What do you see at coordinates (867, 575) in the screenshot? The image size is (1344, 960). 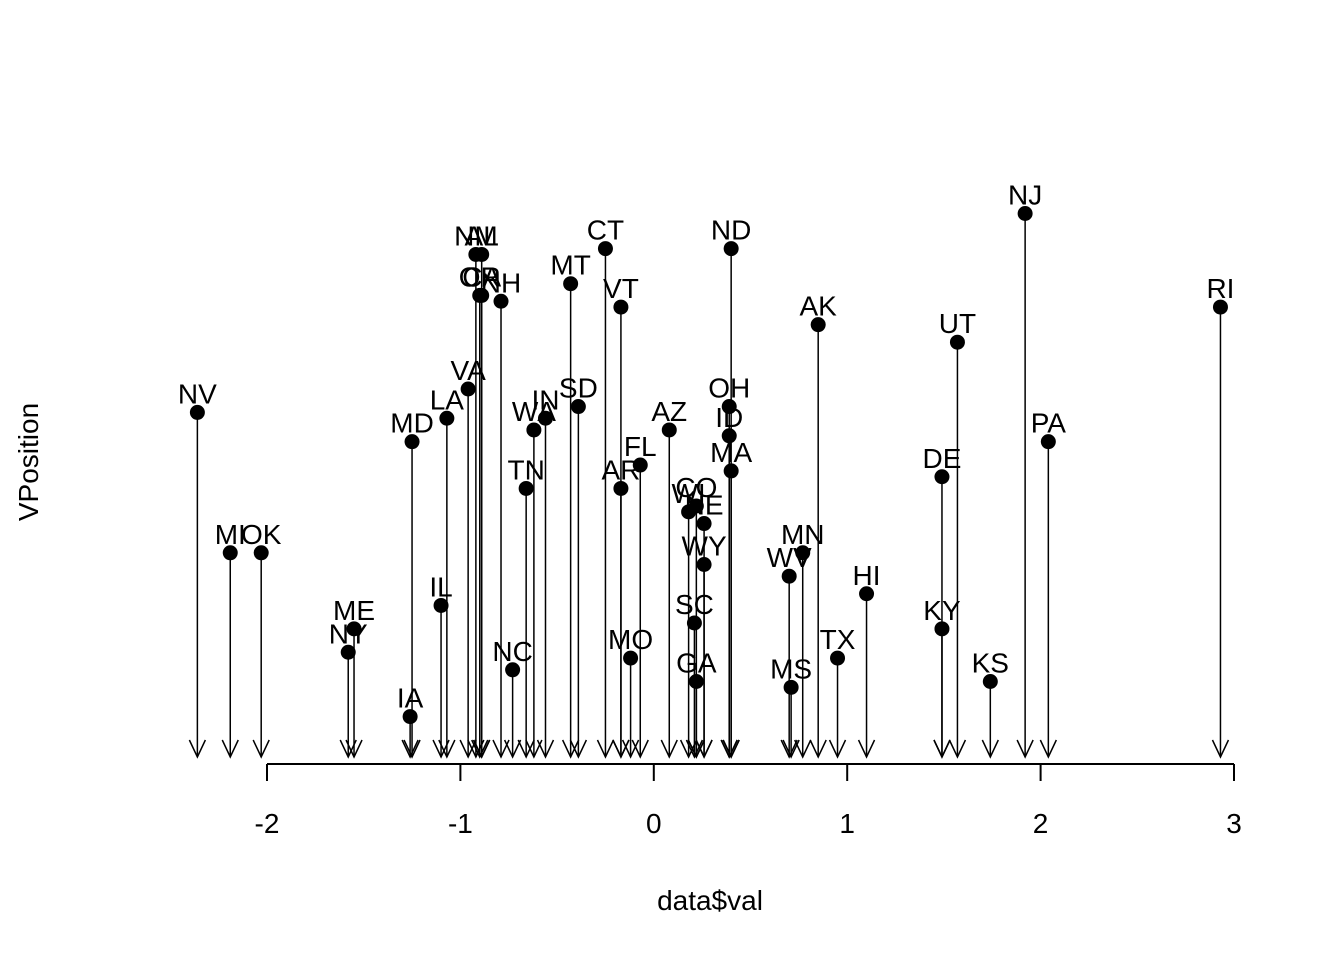 I see `point-label: HI` at bounding box center [867, 575].